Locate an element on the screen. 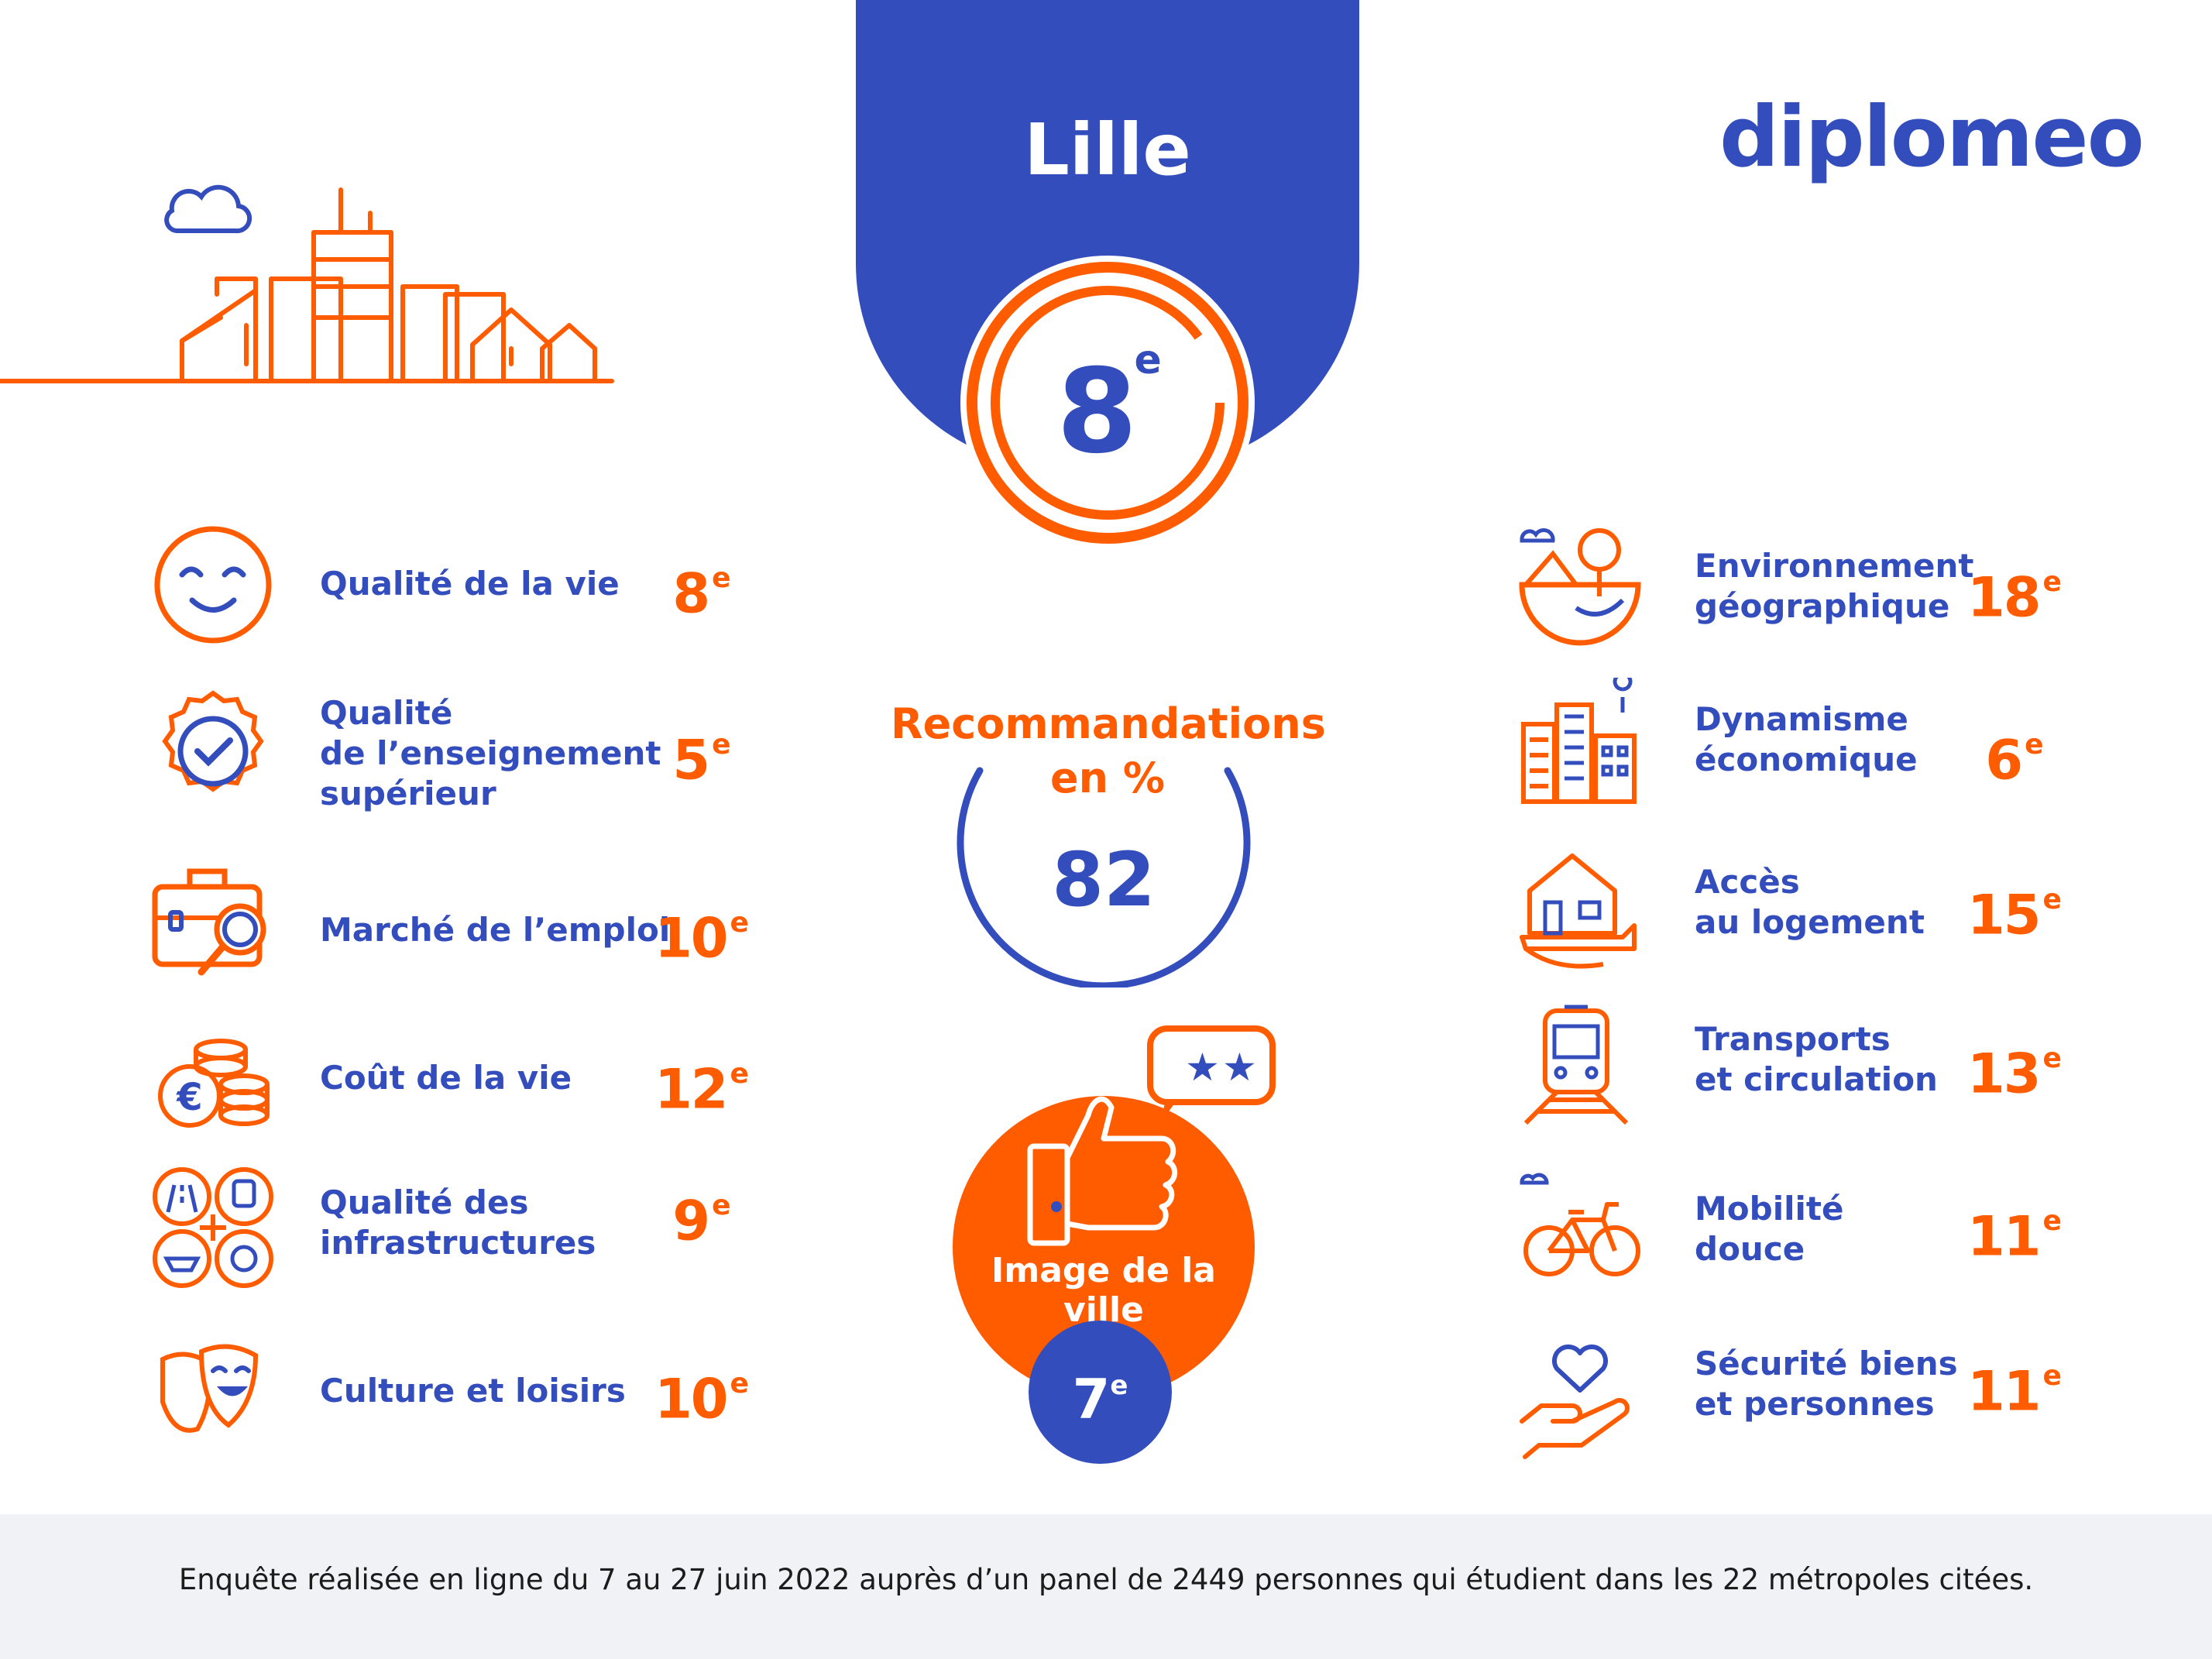 The width and height of the screenshot is (2212, 1659). image-ville-rank-circle is located at coordinates (1100, 1392).